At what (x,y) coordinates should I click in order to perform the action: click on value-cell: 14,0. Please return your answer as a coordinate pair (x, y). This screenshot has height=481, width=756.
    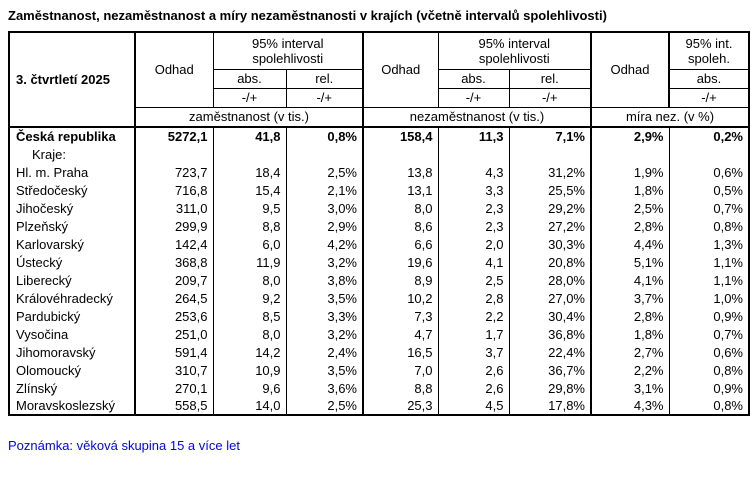
    Looking at the image, I should click on (250, 406).